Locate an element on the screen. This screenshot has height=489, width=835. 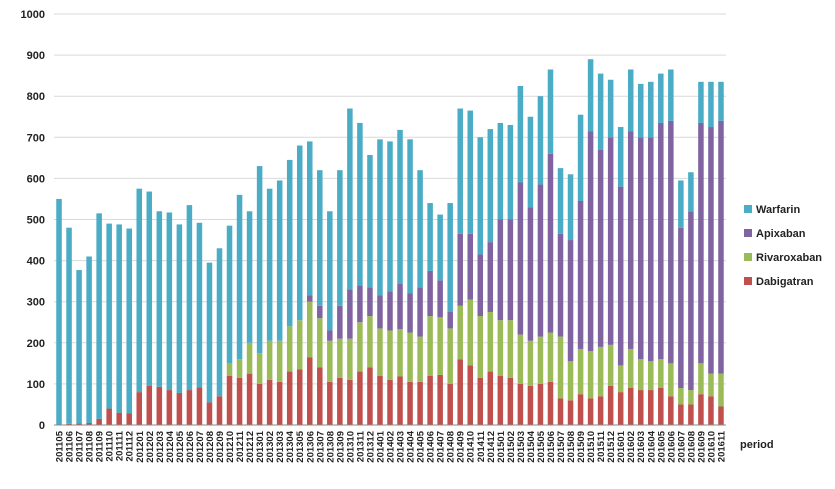
y-tick-label: 500 is located at coordinates (36, 221).